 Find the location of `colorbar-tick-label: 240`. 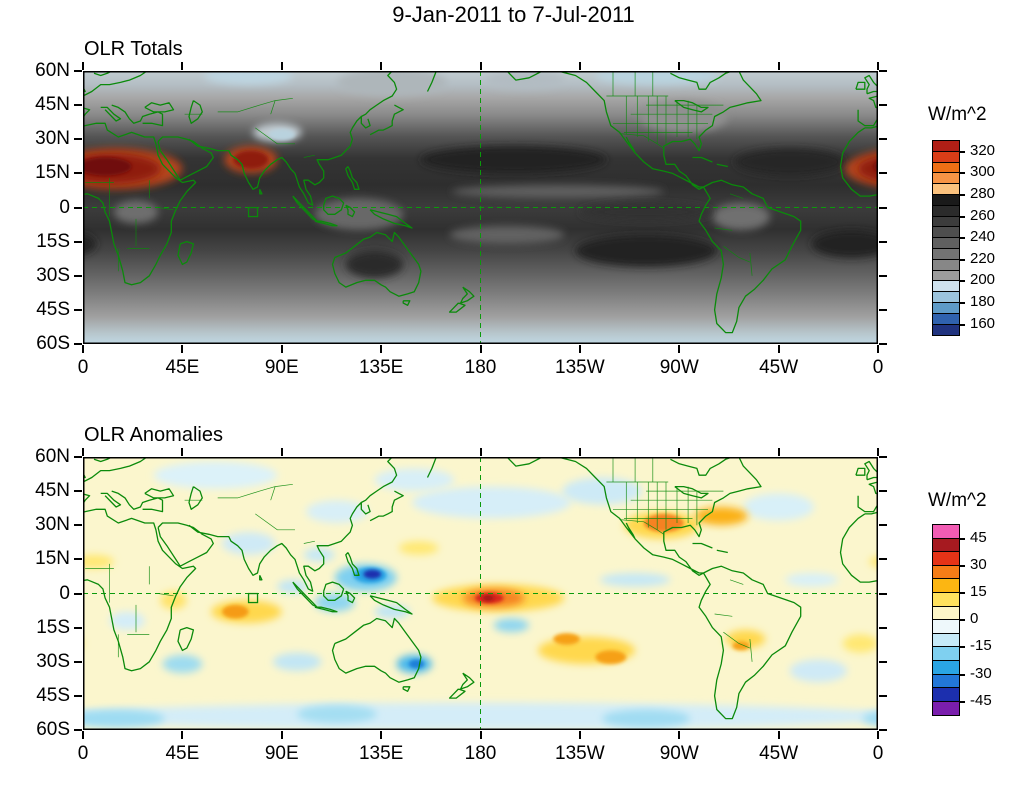

colorbar-tick-label: 240 is located at coordinates (983, 237).